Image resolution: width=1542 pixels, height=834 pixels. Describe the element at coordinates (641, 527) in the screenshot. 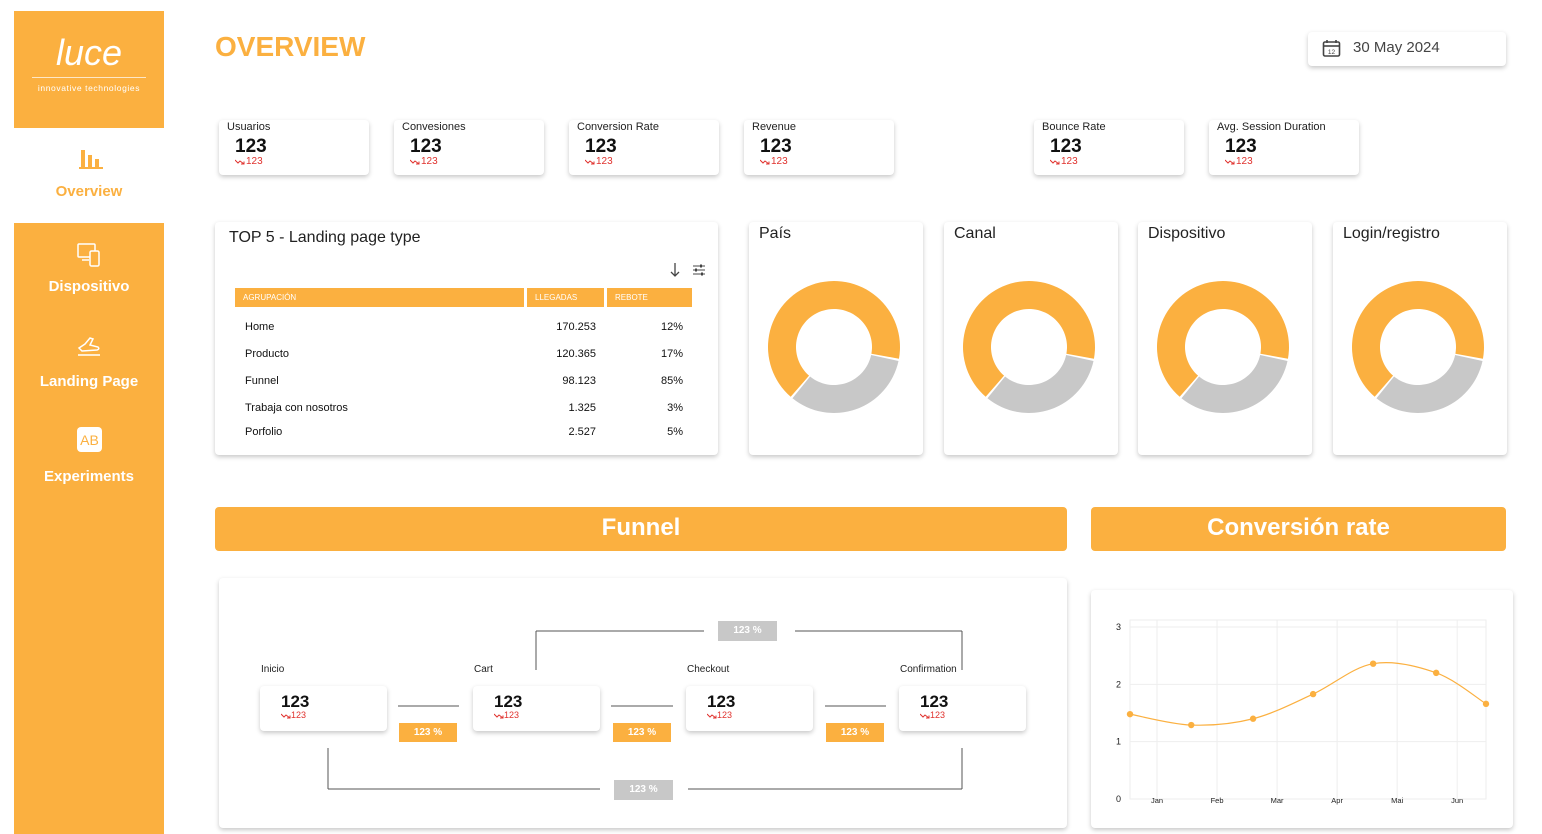

I see `funnel-title: Funnel` at that location.